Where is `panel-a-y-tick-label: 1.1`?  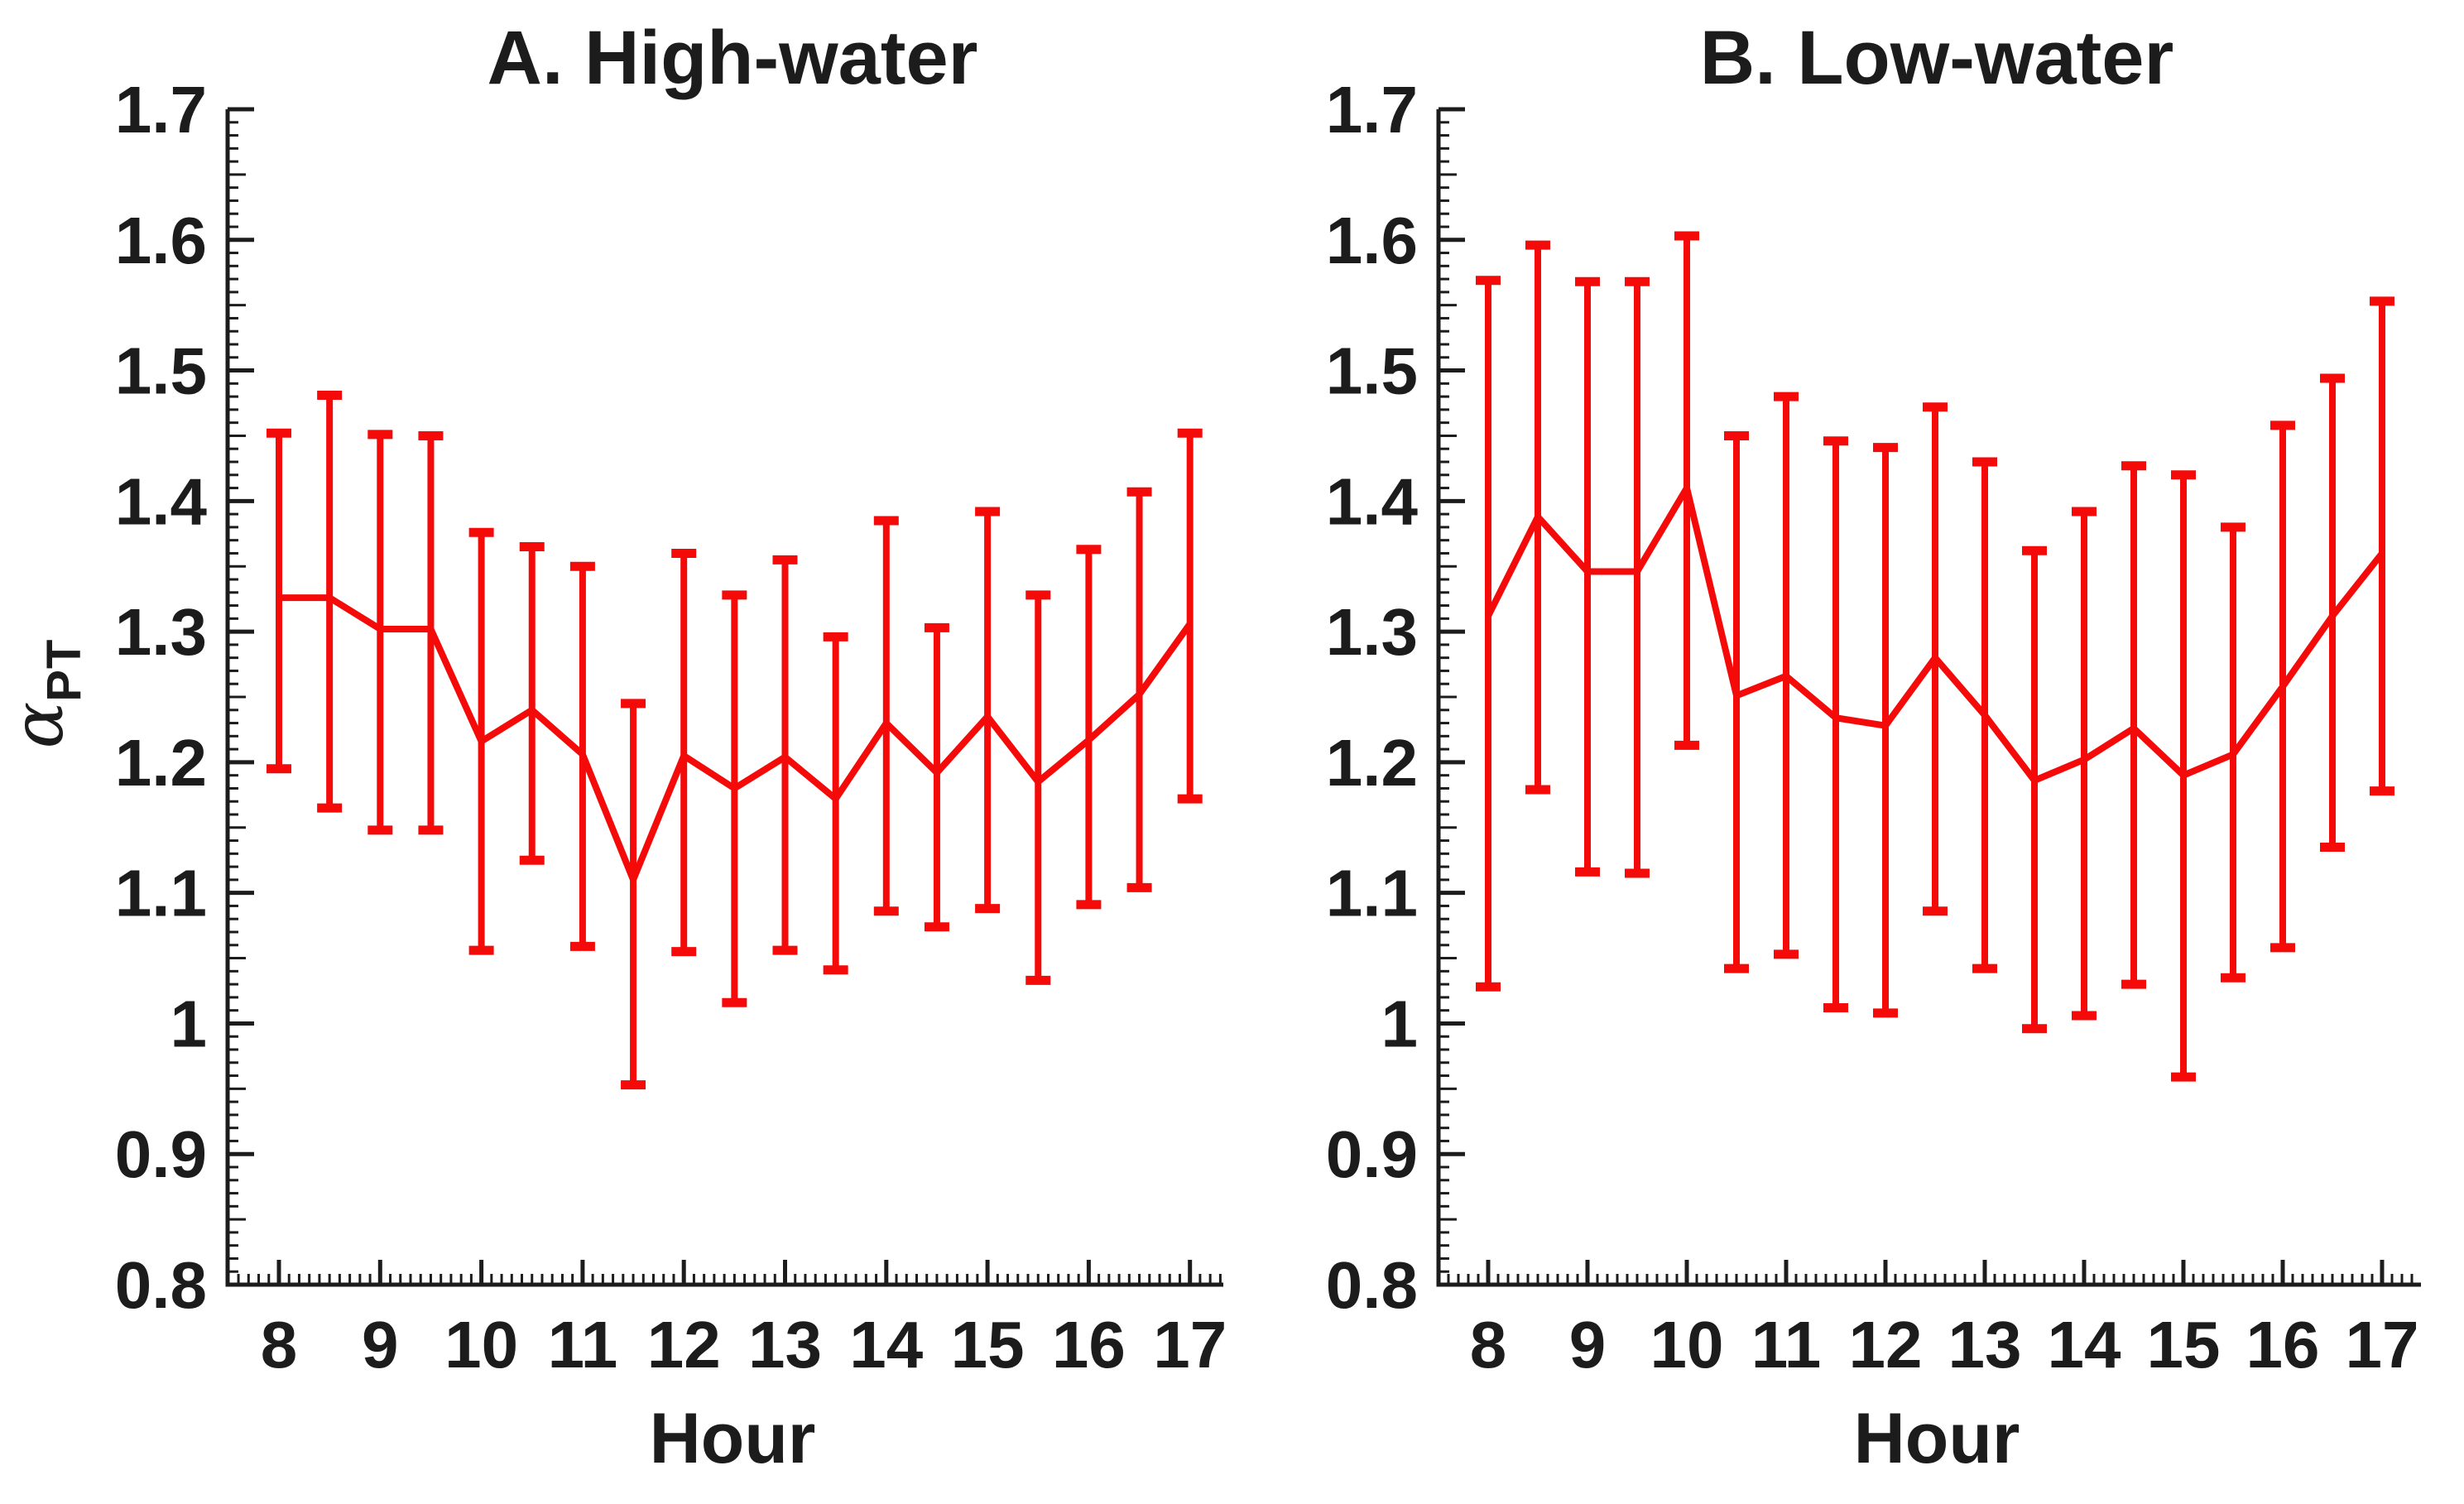 panel-a-y-tick-label: 1.1 is located at coordinates (161, 893).